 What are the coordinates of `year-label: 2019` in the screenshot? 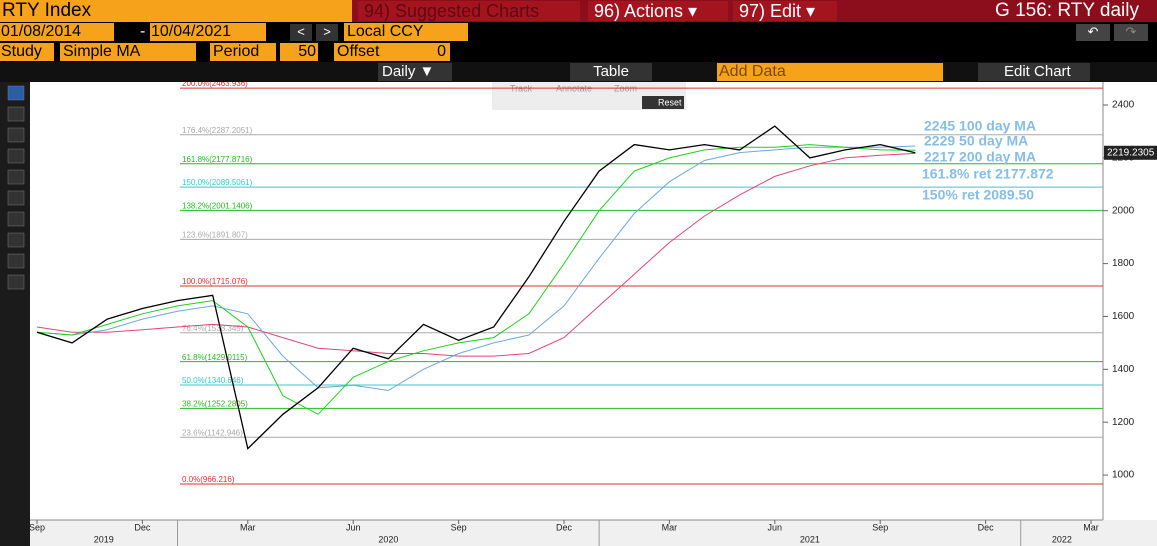 It's located at (104, 539).